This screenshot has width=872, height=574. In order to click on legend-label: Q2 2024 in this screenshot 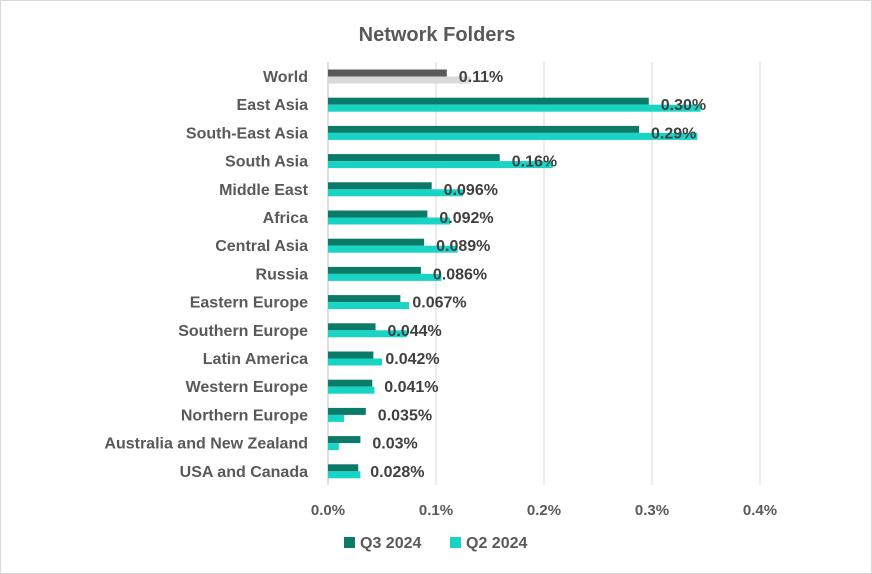, I will do `click(496, 543)`.